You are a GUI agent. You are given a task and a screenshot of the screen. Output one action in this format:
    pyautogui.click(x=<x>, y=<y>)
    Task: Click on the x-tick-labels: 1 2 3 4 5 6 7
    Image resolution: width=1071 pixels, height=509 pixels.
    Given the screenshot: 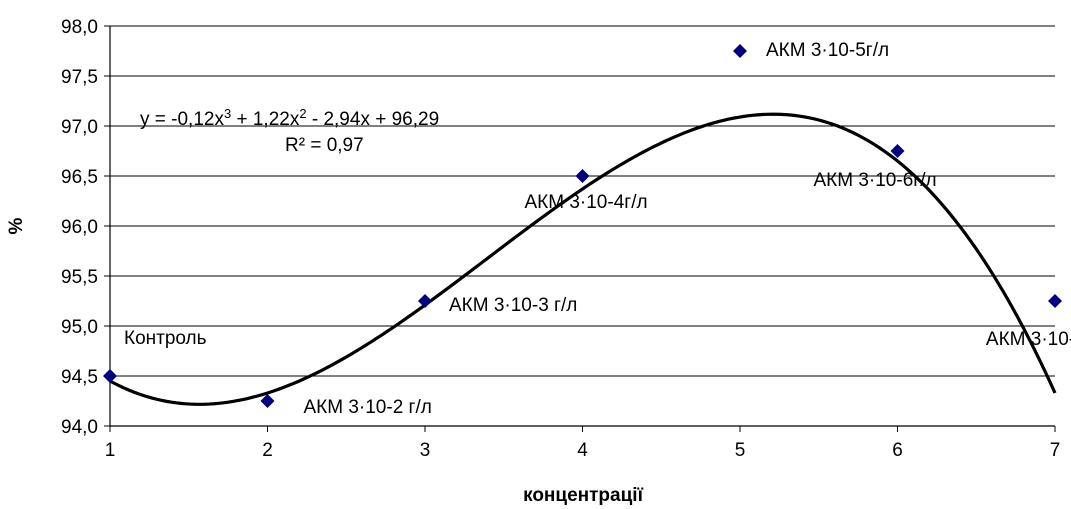 What is the action you would take?
    pyautogui.click(x=583, y=450)
    